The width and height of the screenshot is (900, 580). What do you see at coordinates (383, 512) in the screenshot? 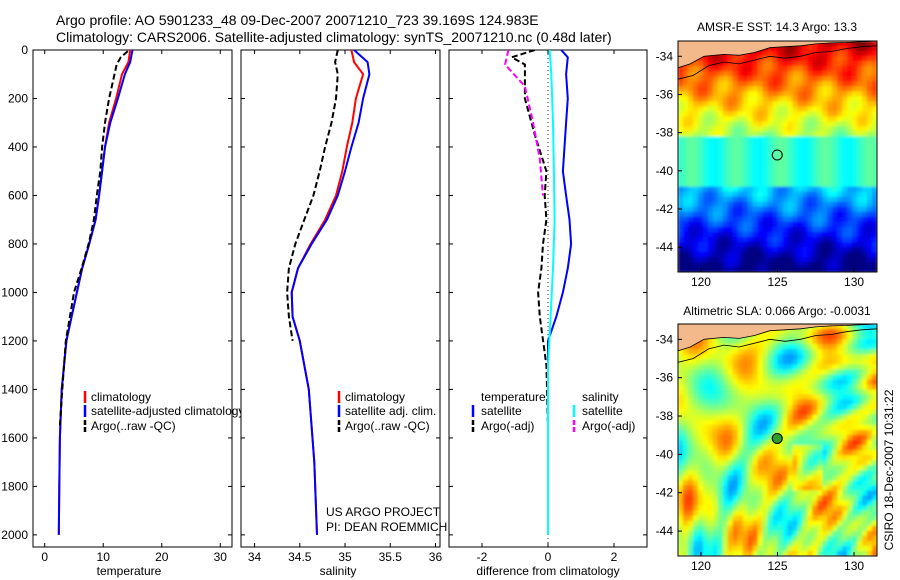
I see `credit-project: US ARGO PROJECT` at bounding box center [383, 512].